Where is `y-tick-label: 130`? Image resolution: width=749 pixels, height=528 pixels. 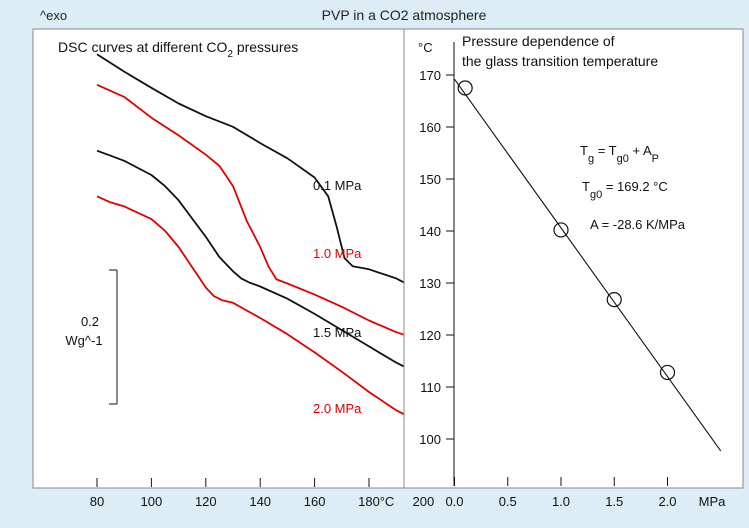
y-tick-label: 130 is located at coordinates (430, 283).